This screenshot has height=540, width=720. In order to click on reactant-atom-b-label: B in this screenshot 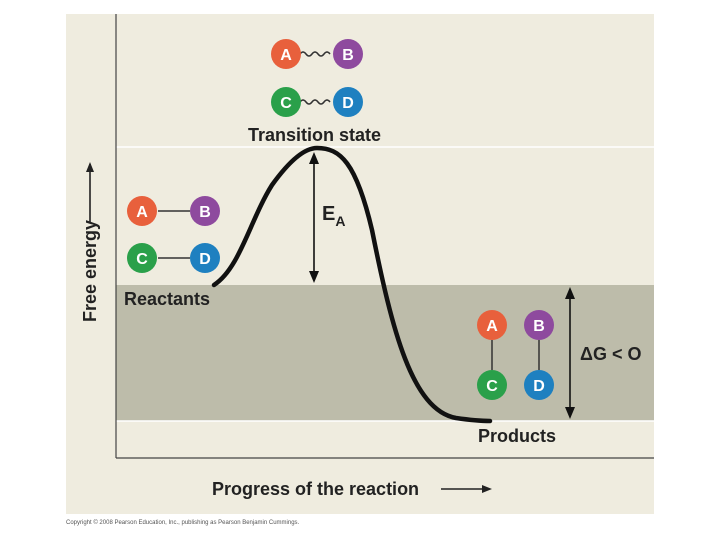, I will do `click(205, 212)`.